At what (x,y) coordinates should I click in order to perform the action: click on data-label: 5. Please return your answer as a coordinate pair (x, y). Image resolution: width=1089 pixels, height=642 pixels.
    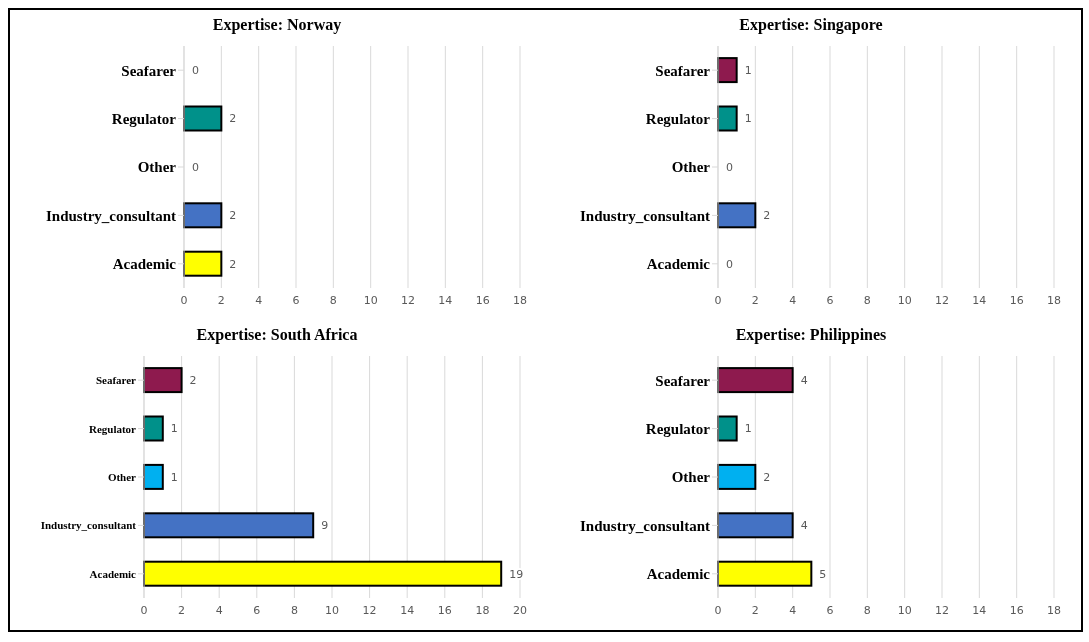
    Looking at the image, I should click on (823, 574).